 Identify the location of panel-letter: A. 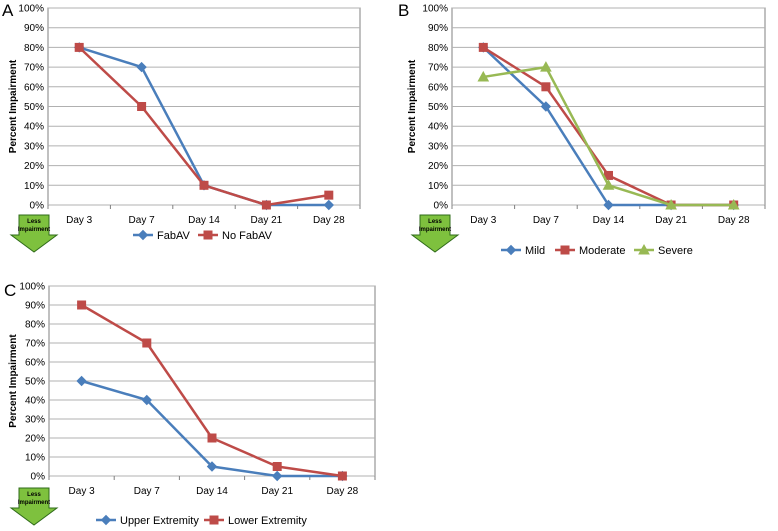
(8, 10).